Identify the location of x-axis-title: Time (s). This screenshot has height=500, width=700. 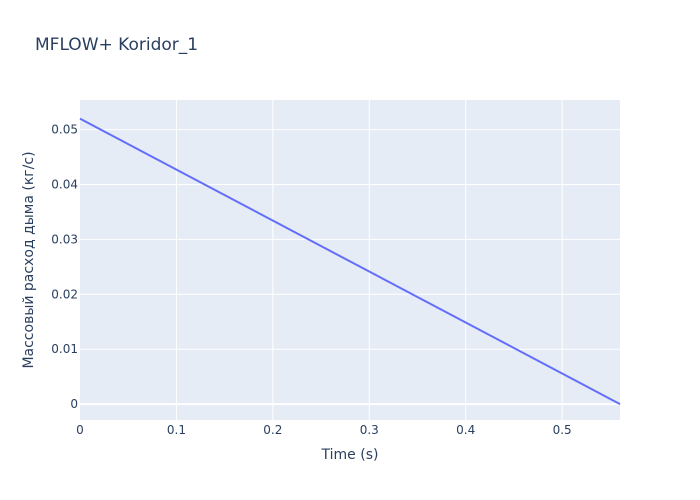
(350, 455).